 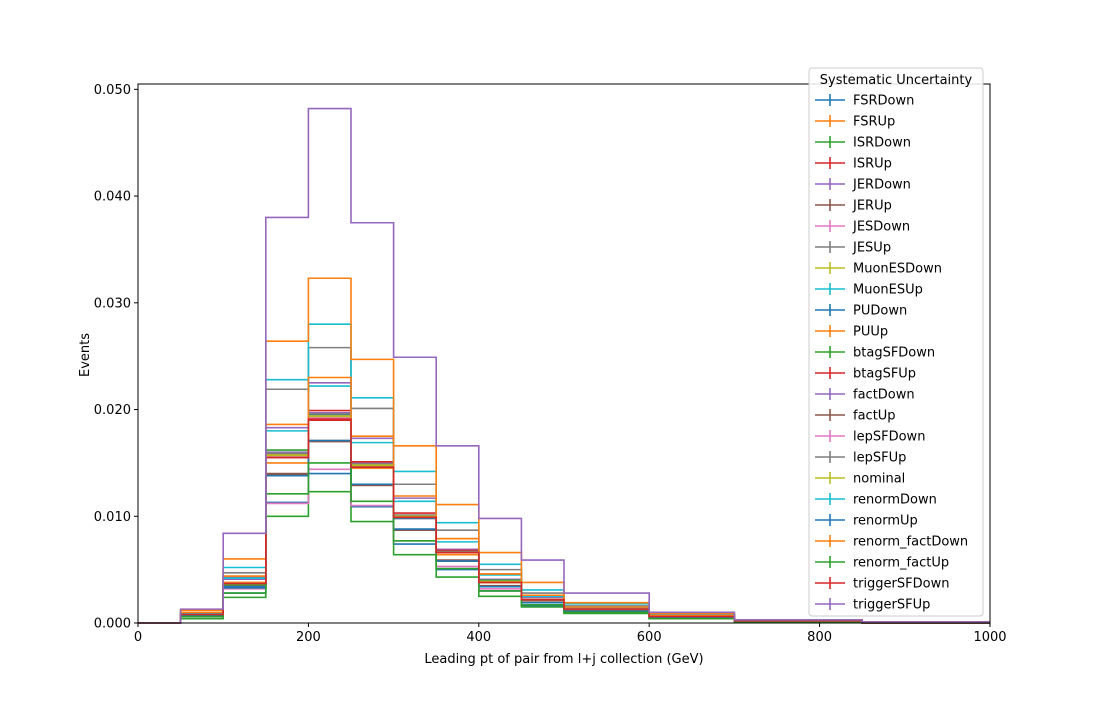 What do you see at coordinates (879, 458) in the screenshot?
I see `legend-label-lepSFUp: lepSFUp` at bounding box center [879, 458].